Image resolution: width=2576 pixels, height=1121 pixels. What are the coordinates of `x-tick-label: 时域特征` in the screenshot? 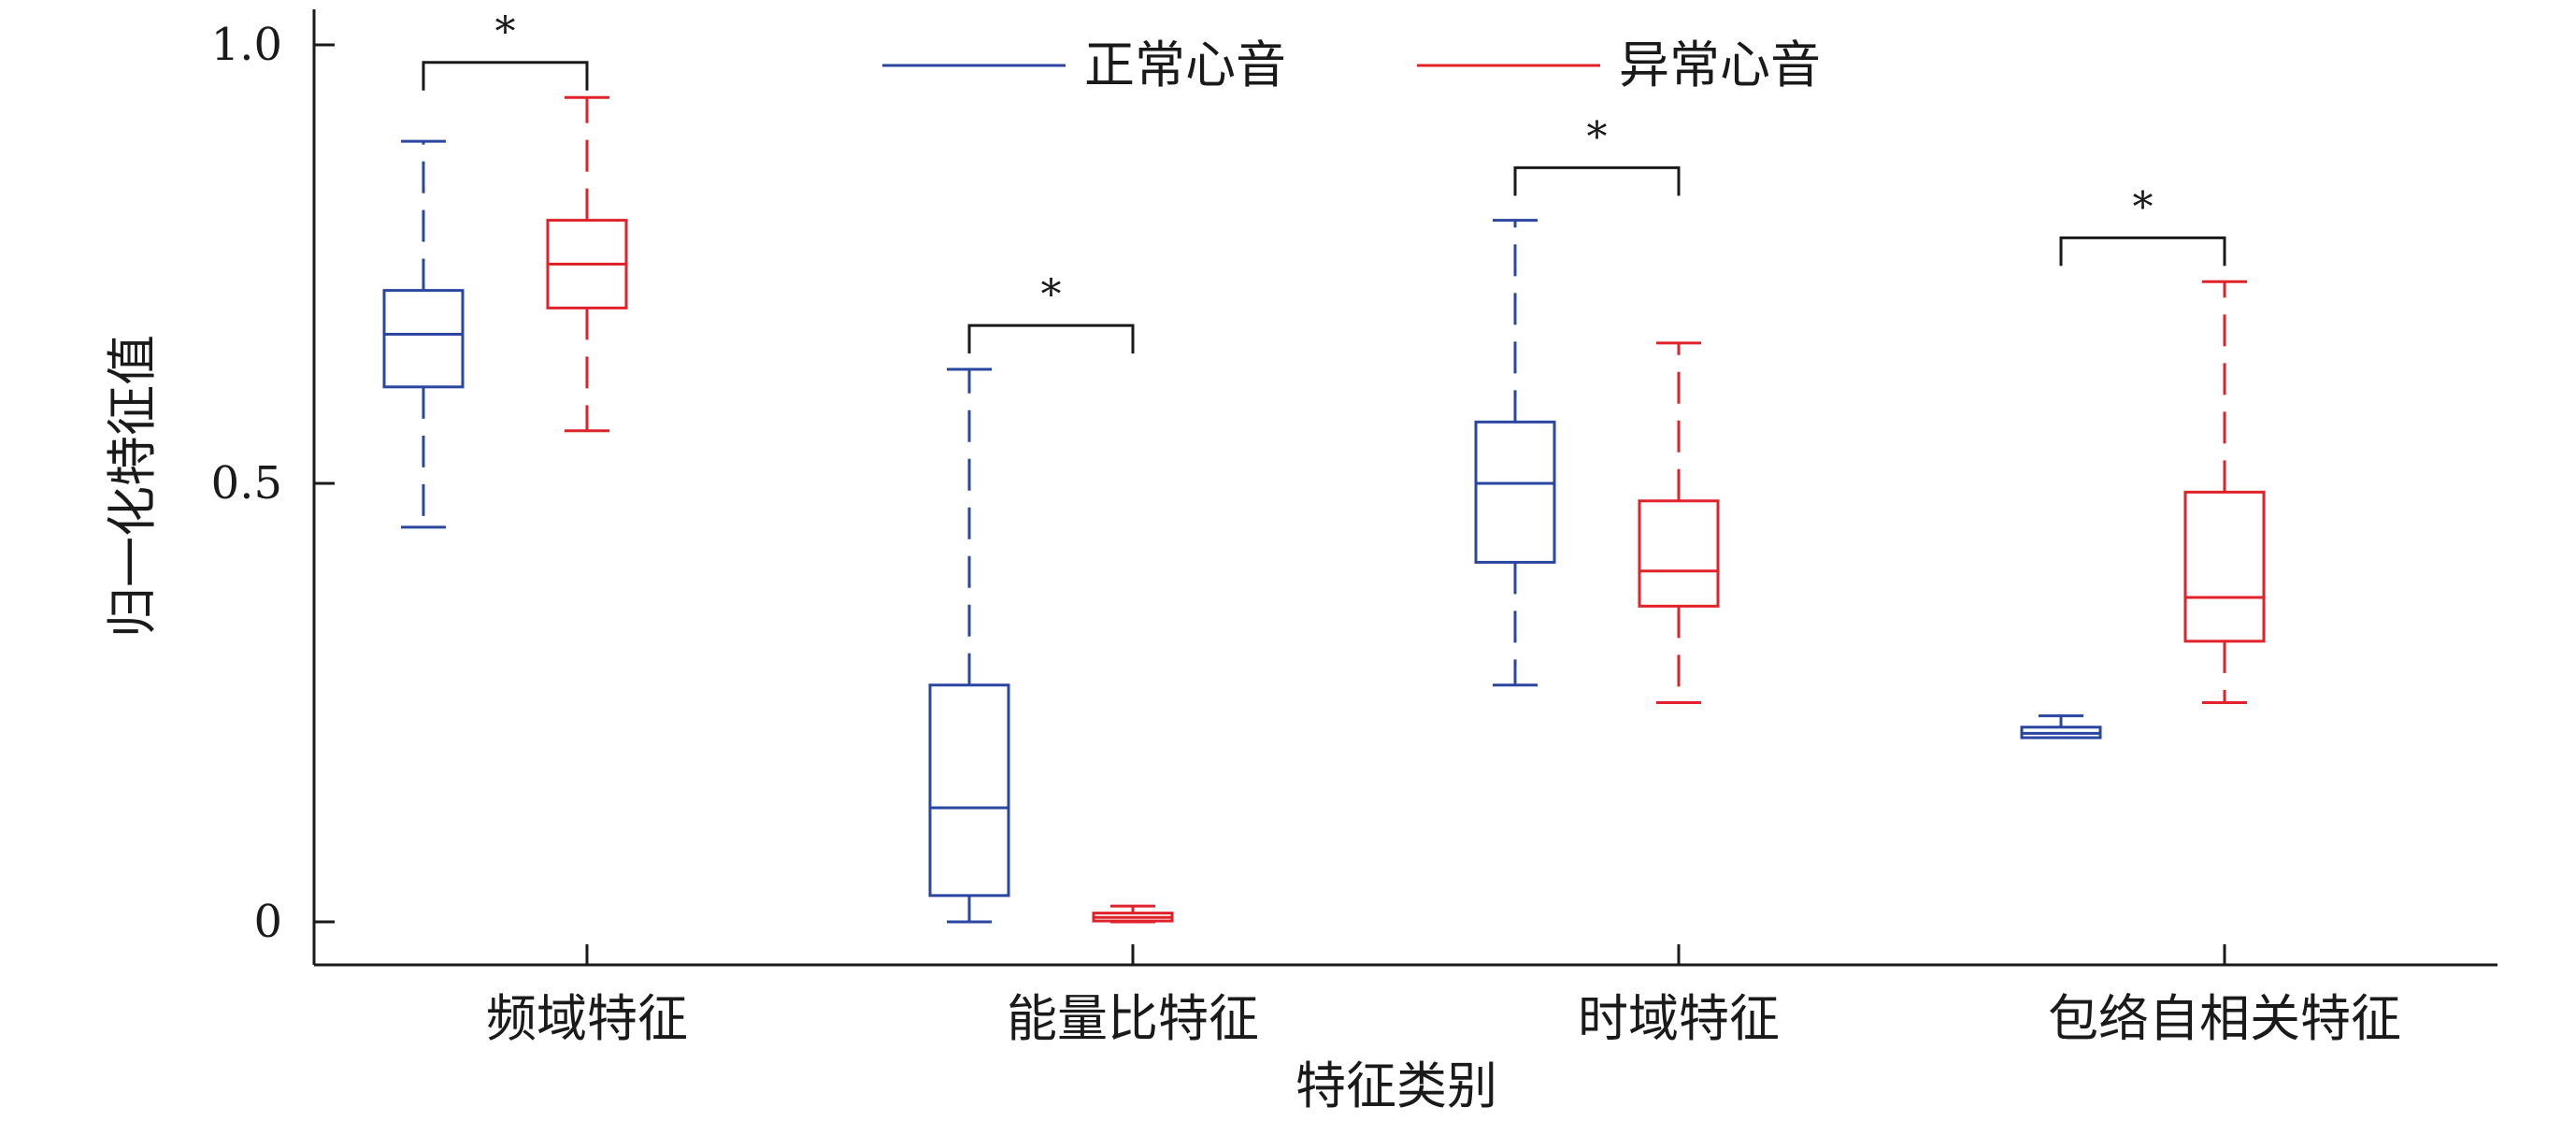 It's located at (1679, 1018).